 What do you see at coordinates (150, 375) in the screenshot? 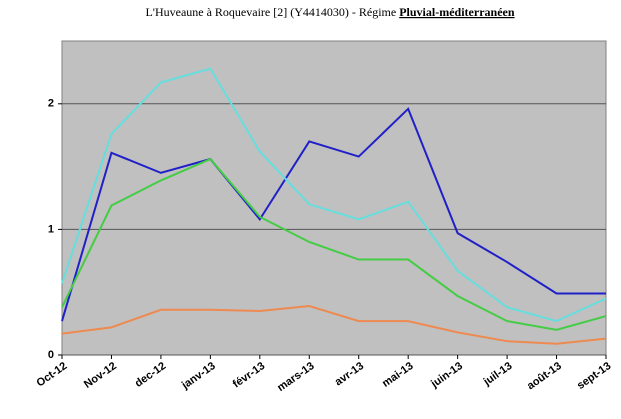
I see `x-tick-label: dec-12` at bounding box center [150, 375].